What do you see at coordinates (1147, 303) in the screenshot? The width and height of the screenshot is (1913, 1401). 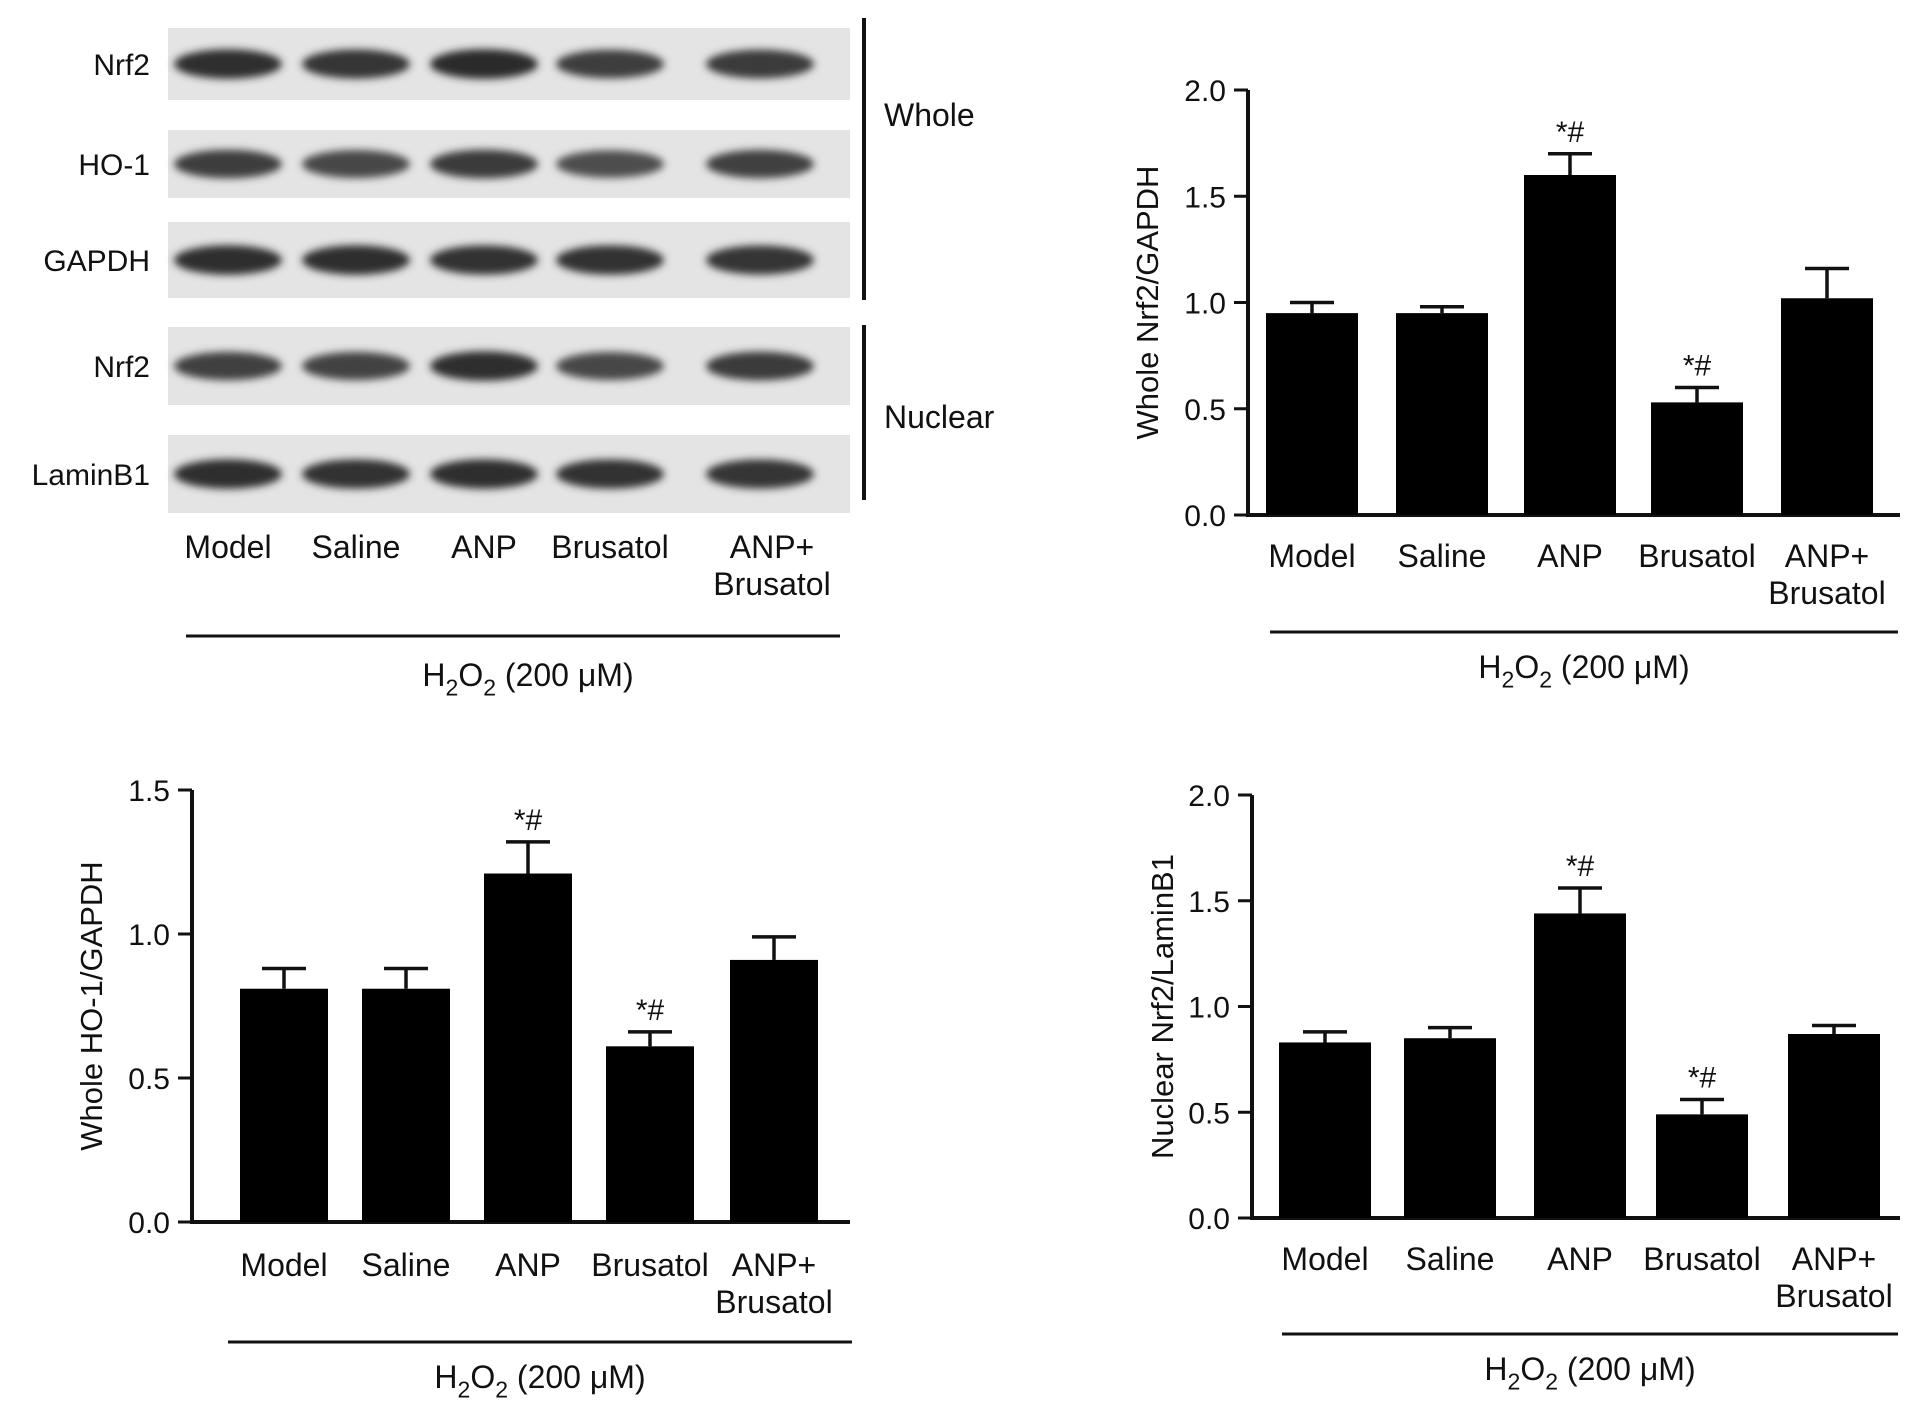 I see `y-axis-label: Whole Nrf2/GAPDH` at bounding box center [1147, 303].